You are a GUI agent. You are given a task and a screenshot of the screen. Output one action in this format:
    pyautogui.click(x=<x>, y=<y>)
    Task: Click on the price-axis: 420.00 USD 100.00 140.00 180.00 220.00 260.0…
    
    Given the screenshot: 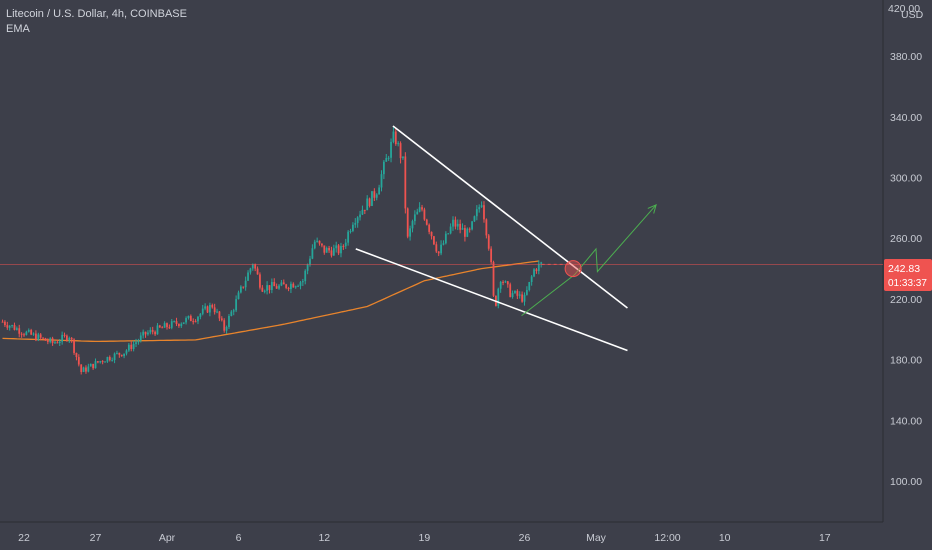 What is the action you would take?
    pyautogui.click(x=906, y=245)
    